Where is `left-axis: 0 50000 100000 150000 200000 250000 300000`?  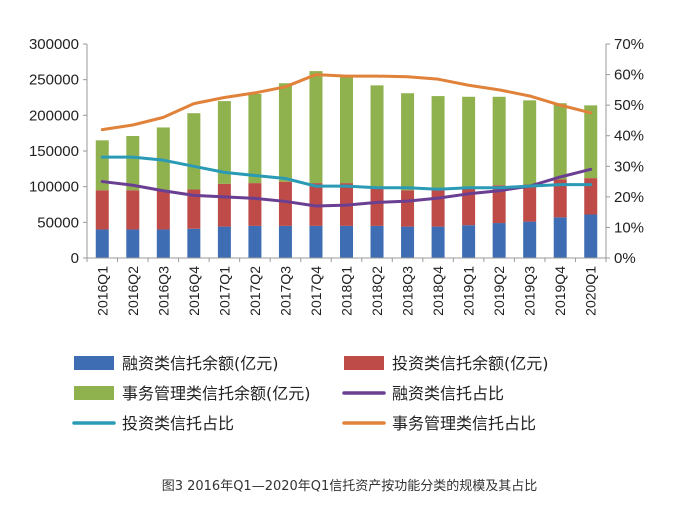
left-axis: 0 50000 100000 150000 200000 250000 300000 is located at coordinates (58, 151).